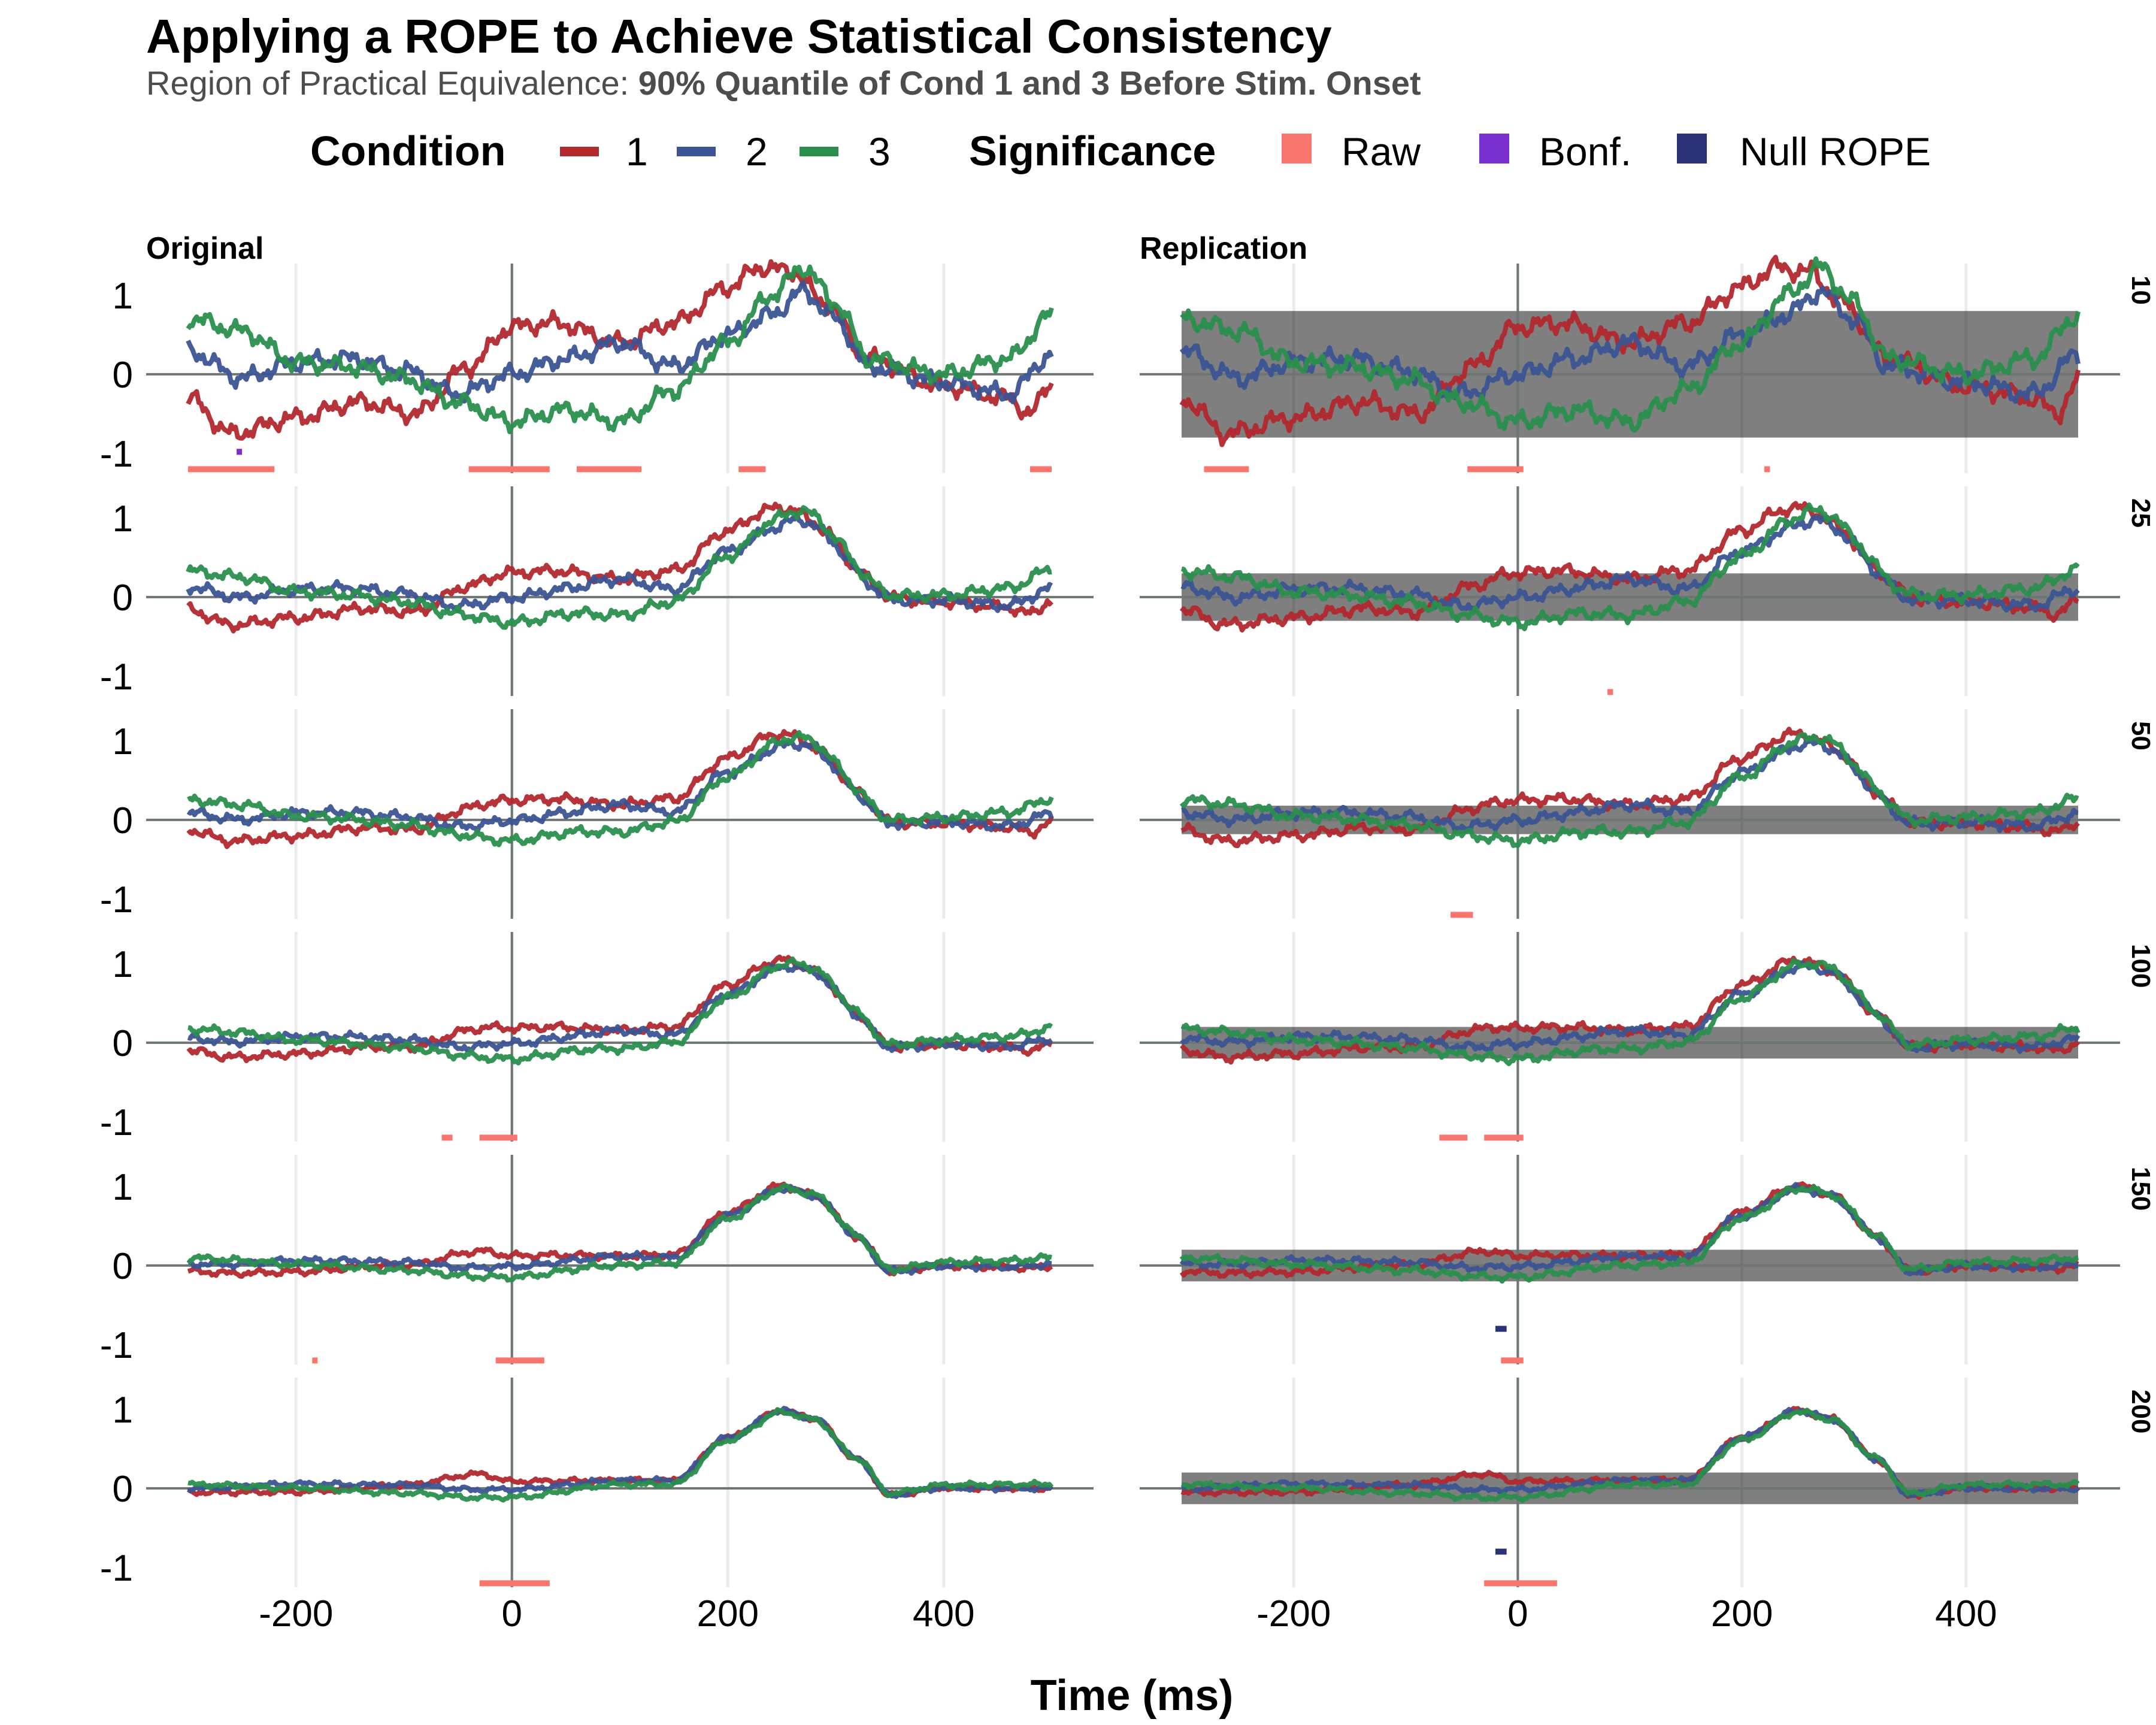 Image resolution: width=2156 pixels, height=1725 pixels. Describe the element at coordinates (2140, 1188) in the screenshot. I see `row-label-150: 150` at that location.